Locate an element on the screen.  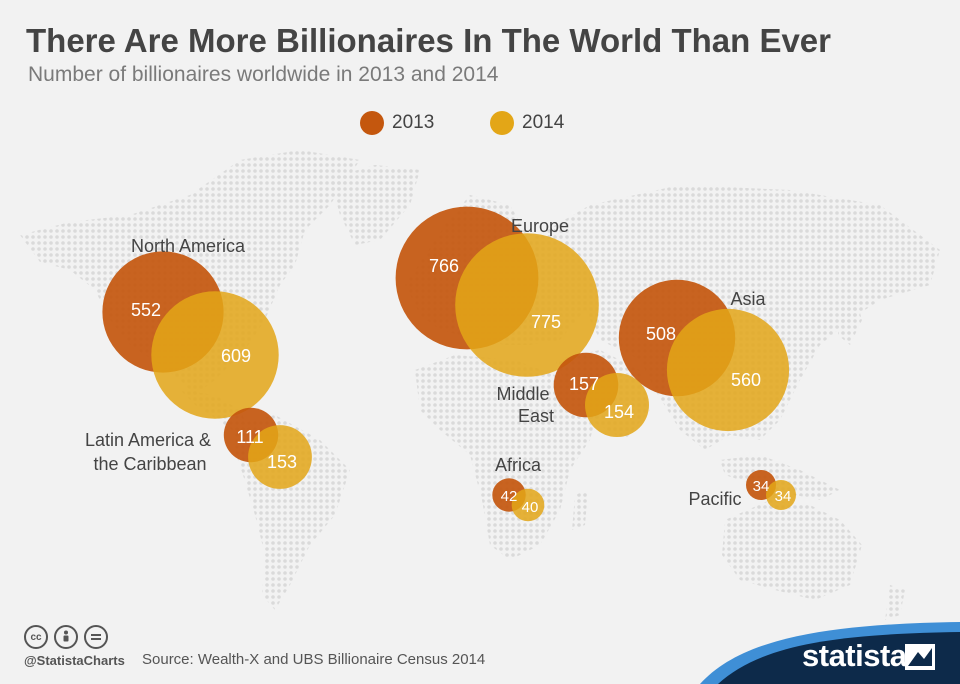
value-label-pacific-2013: 34 is located at coordinates (761, 486).